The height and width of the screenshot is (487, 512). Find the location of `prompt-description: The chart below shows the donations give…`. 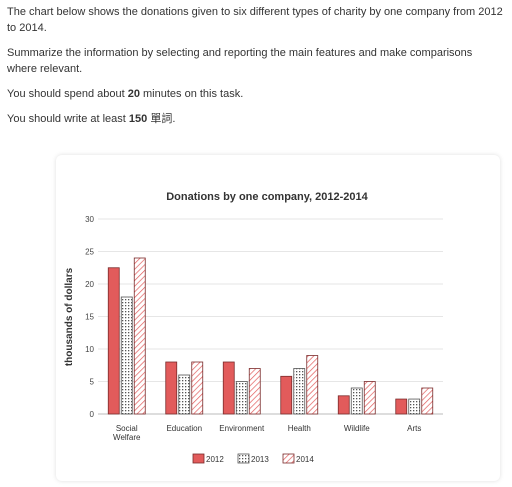

prompt-description: The chart below shows the donations give… is located at coordinates (255, 20).